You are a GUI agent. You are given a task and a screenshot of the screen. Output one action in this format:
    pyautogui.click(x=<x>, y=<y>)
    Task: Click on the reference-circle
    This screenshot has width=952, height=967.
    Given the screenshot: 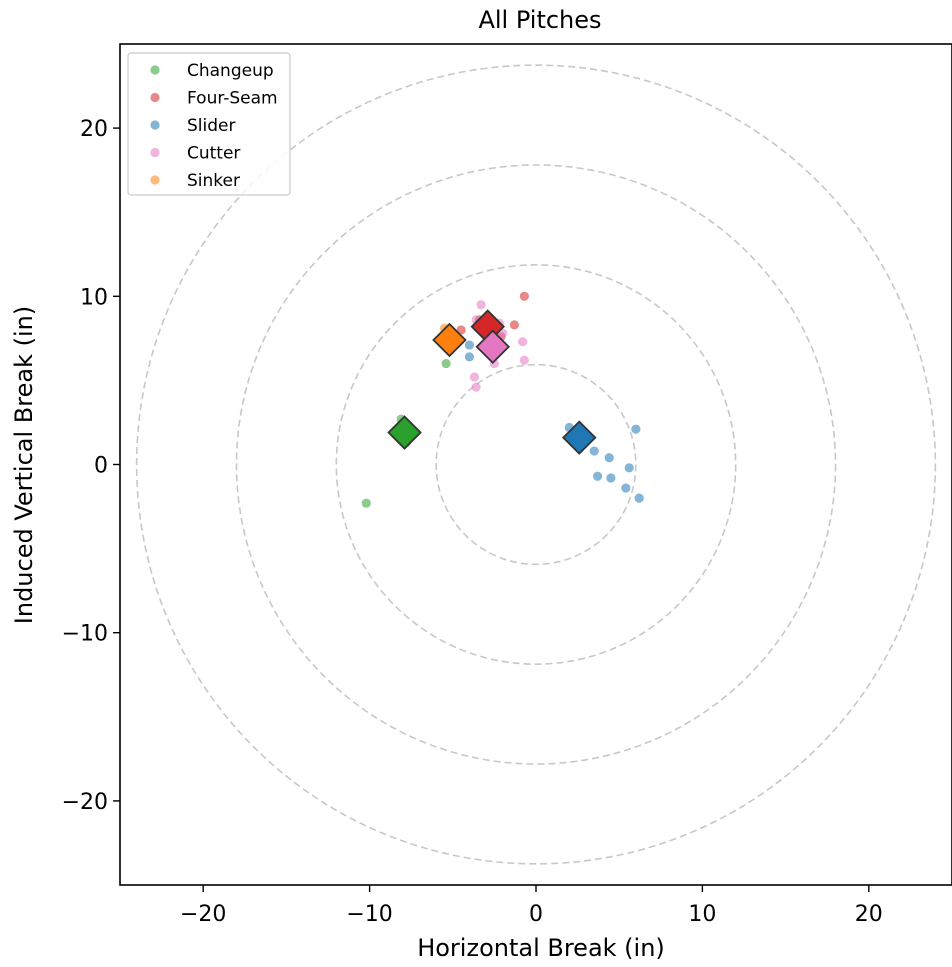 What is the action you would take?
    pyautogui.click(x=536, y=464)
    